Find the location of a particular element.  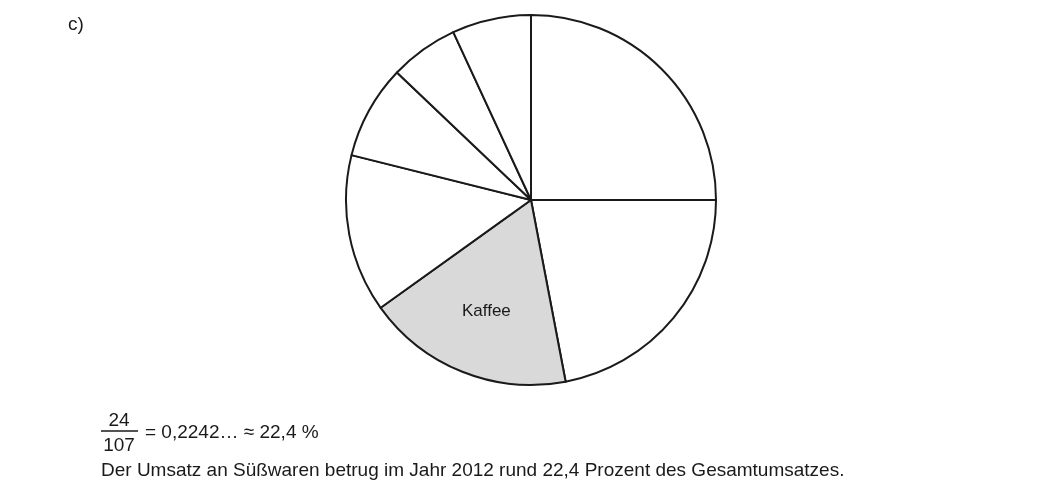

text: c) is located at coordinates (76, 23).